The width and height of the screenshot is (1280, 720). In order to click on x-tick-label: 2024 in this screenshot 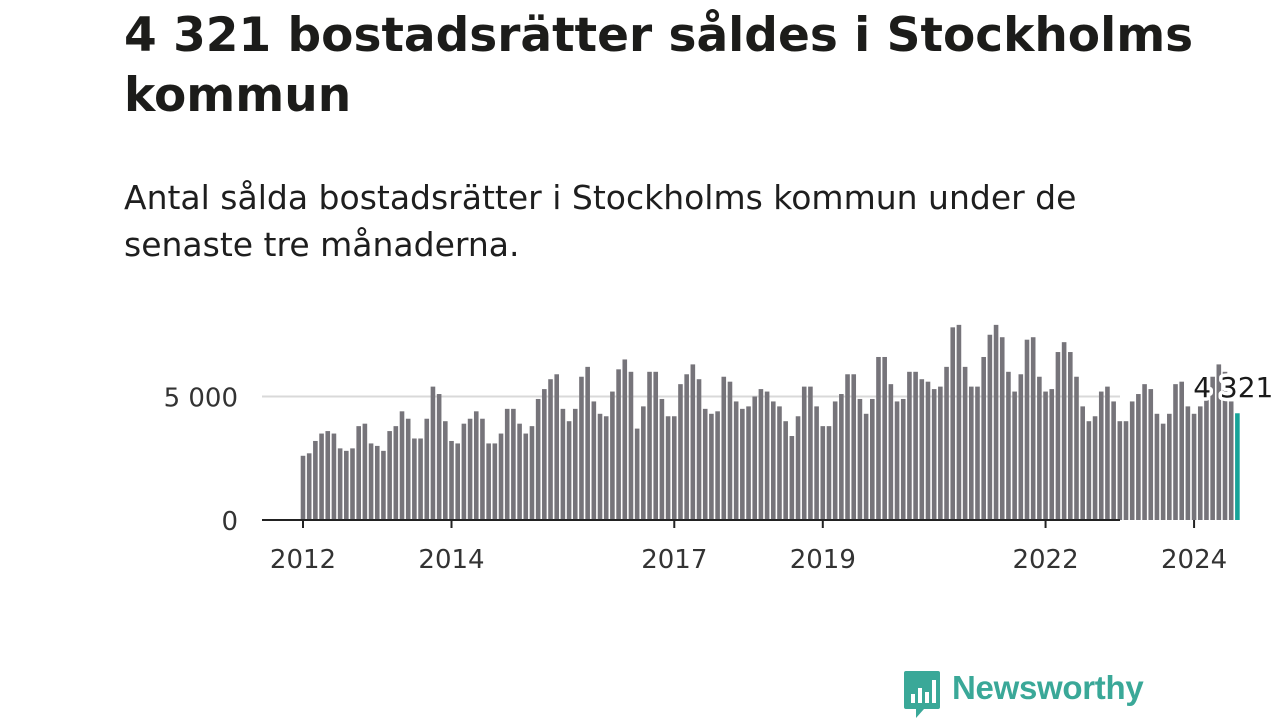, I will do `click(1194, 560)`.